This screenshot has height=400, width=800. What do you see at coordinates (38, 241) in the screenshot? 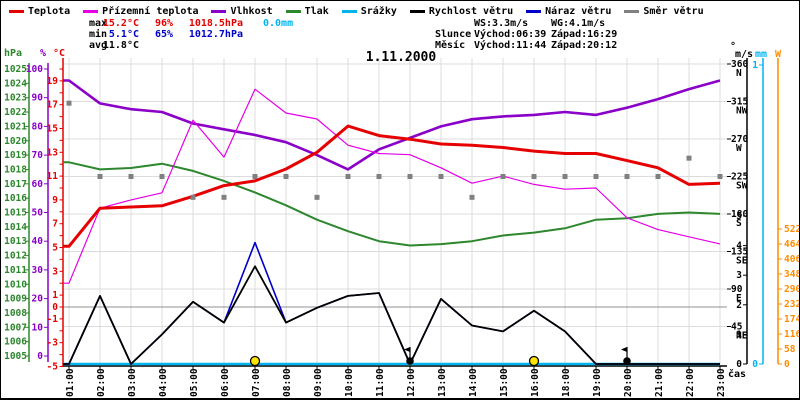
I see `humidity-tick-label: 40` at bounding box center [38, 241].